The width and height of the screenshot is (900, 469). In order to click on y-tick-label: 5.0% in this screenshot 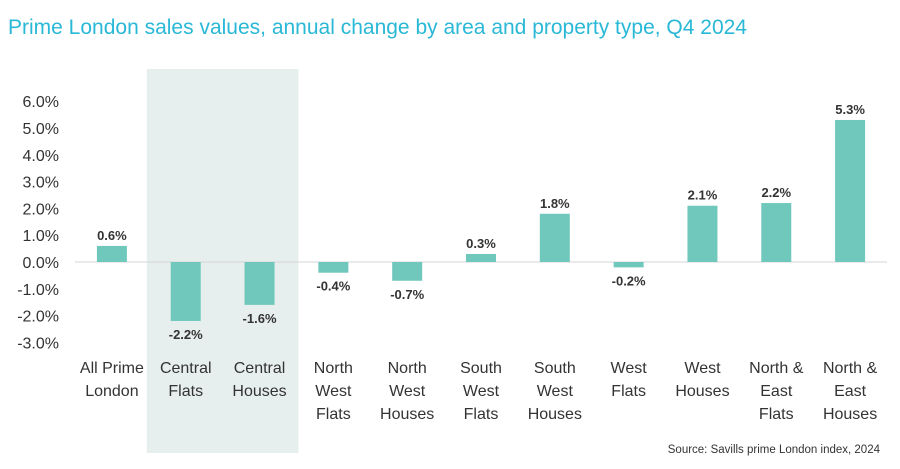, I will do `click(41, 129)`.